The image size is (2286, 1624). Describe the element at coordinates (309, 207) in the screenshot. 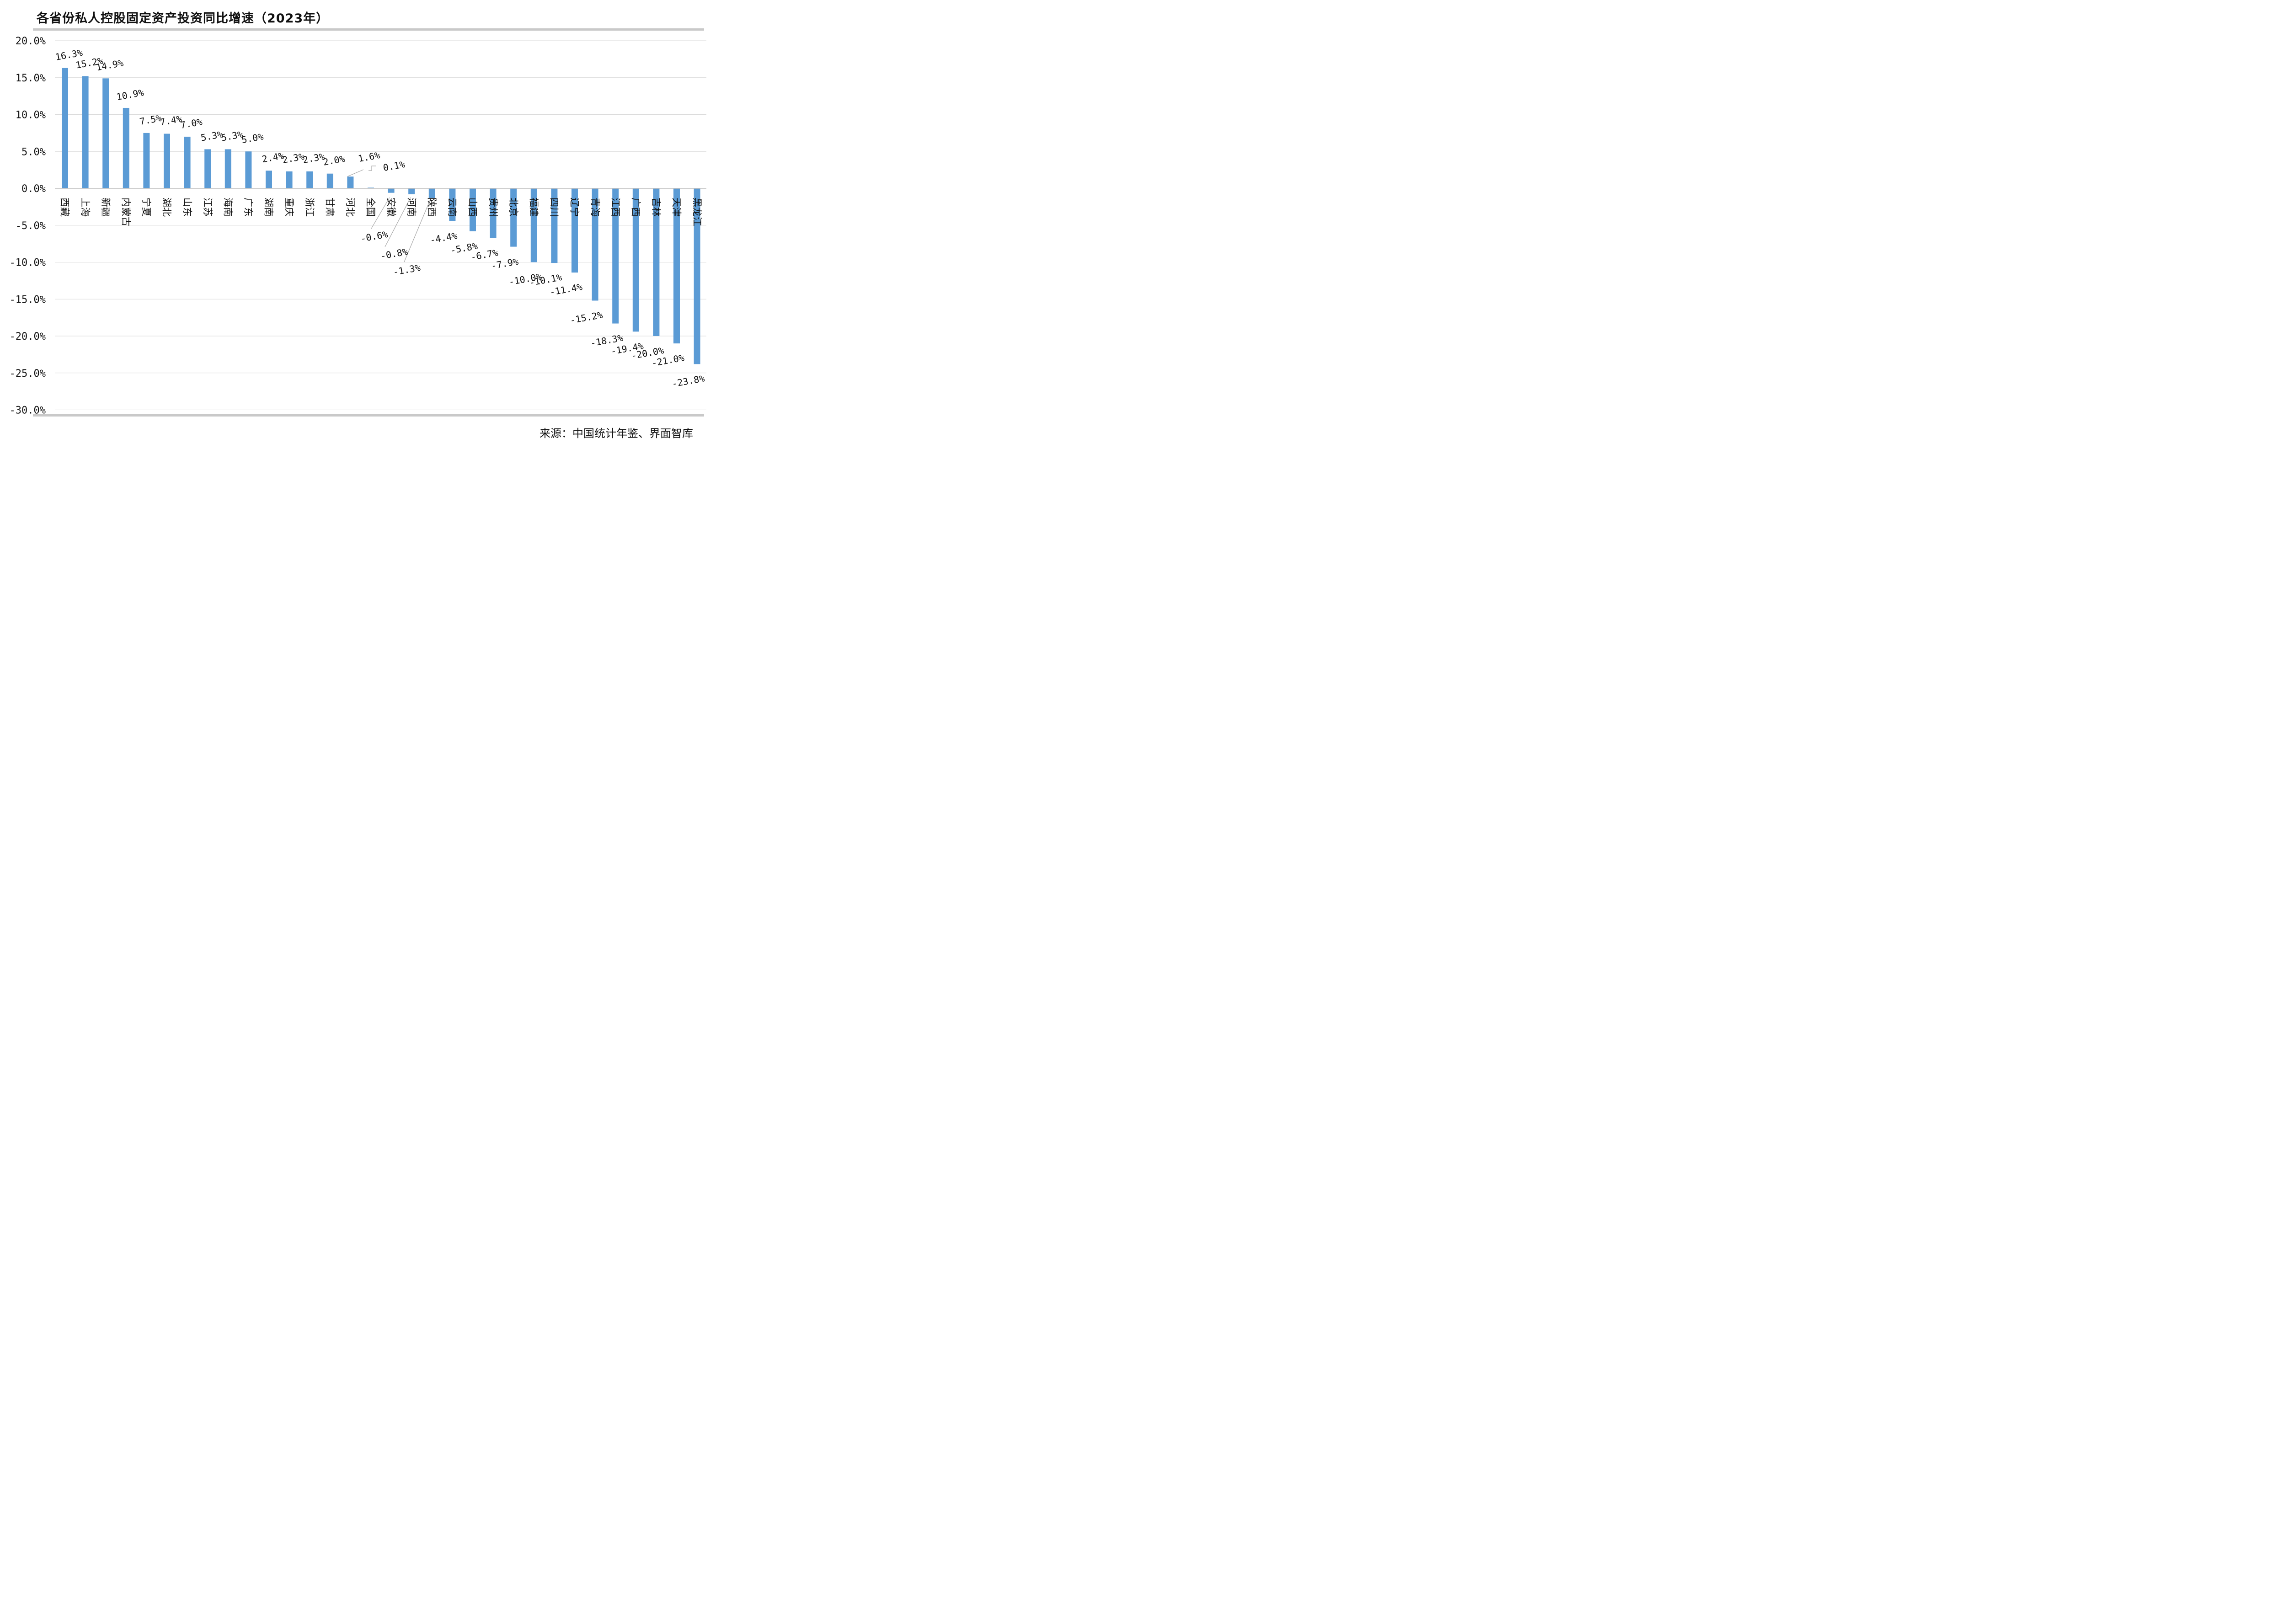

I see `category-label: 浙江` at that location.